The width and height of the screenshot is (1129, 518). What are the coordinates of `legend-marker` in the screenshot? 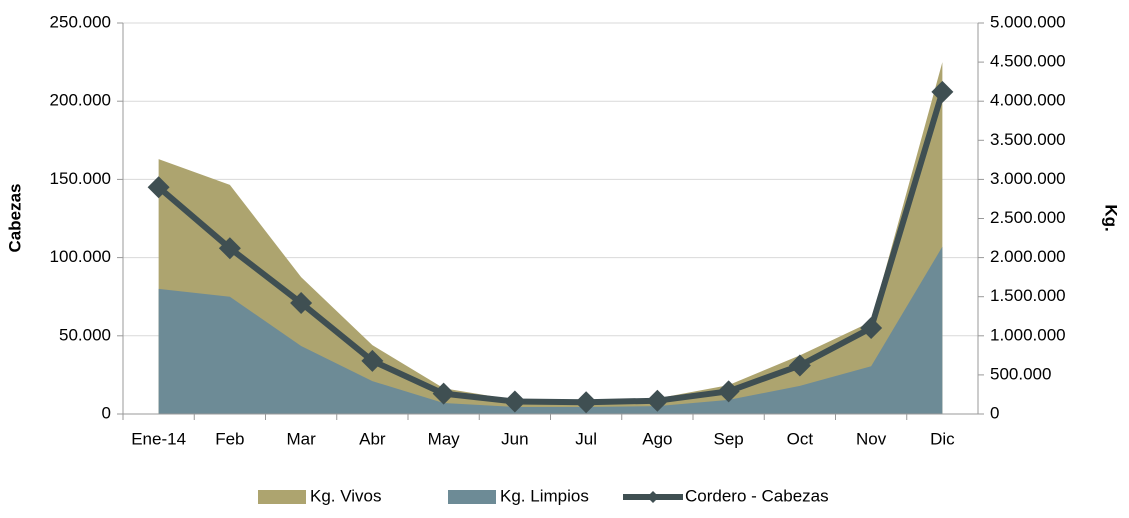 It's located at (653, 497).